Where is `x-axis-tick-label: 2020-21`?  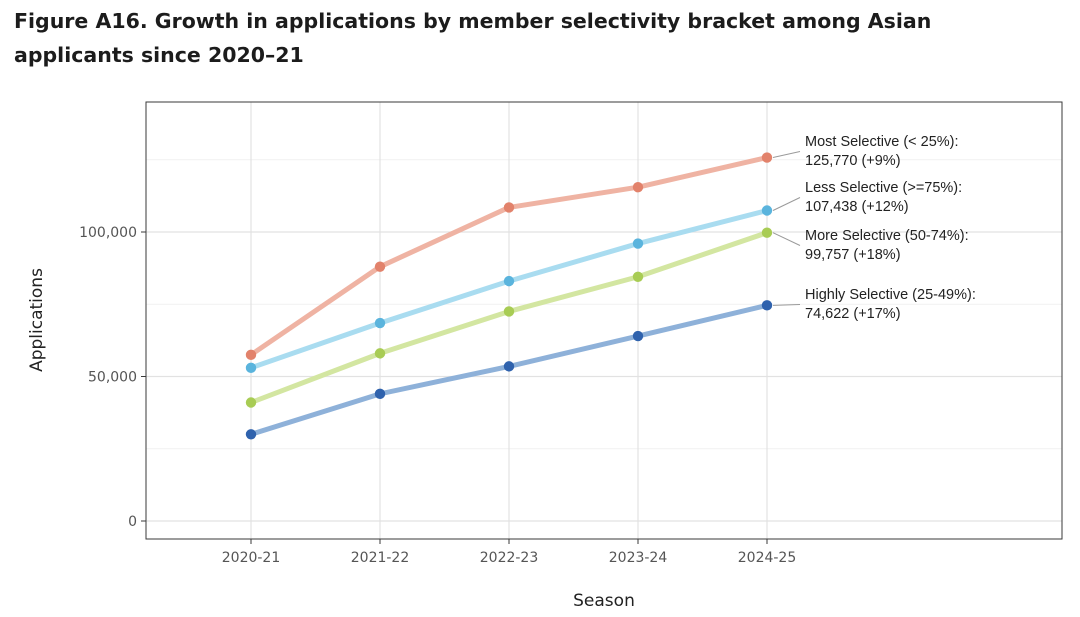
x-axis-tick-label: 2020-21 is located at coordinates (251, 558).